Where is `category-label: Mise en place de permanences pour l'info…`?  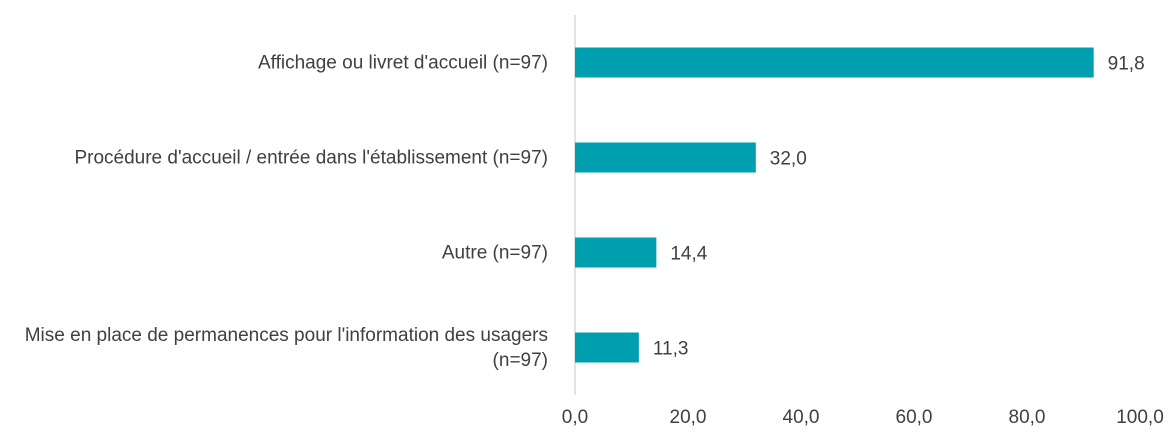 category-label: Mise en place de permanences pour l'info… is located at coordinates (286, 347).